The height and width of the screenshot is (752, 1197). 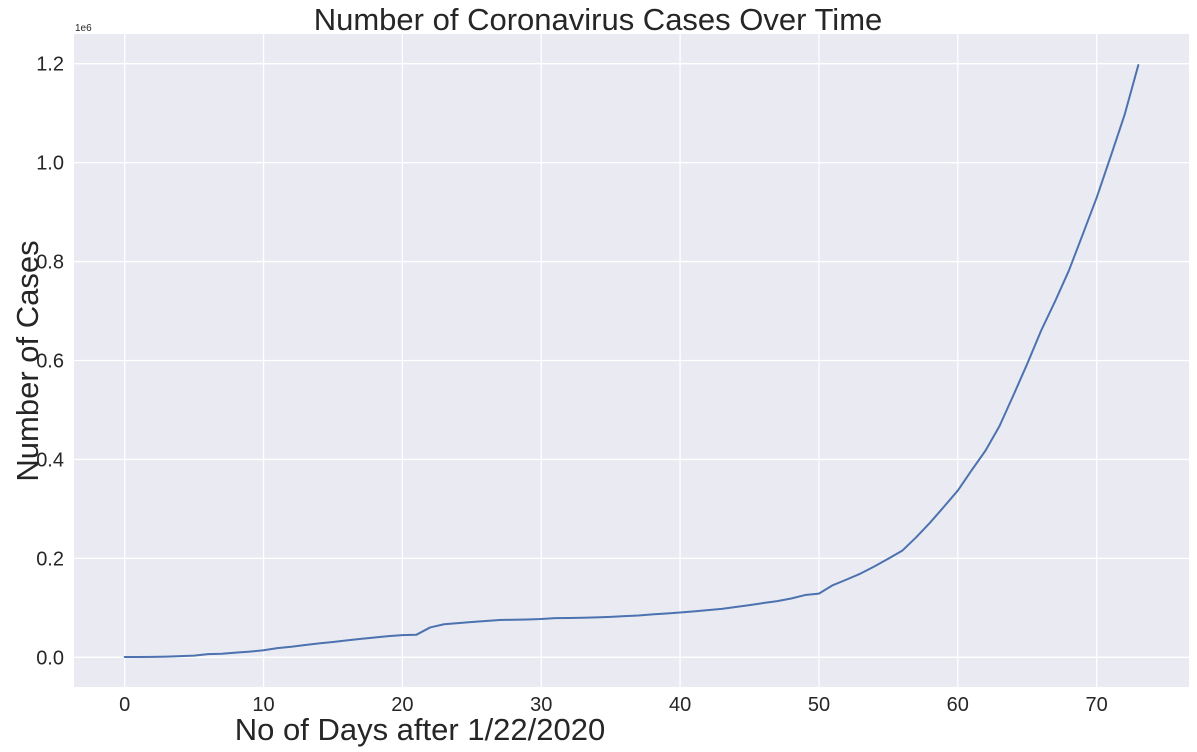 I want to click on y-tick-label: 1.0, so click(x=50, y=164).